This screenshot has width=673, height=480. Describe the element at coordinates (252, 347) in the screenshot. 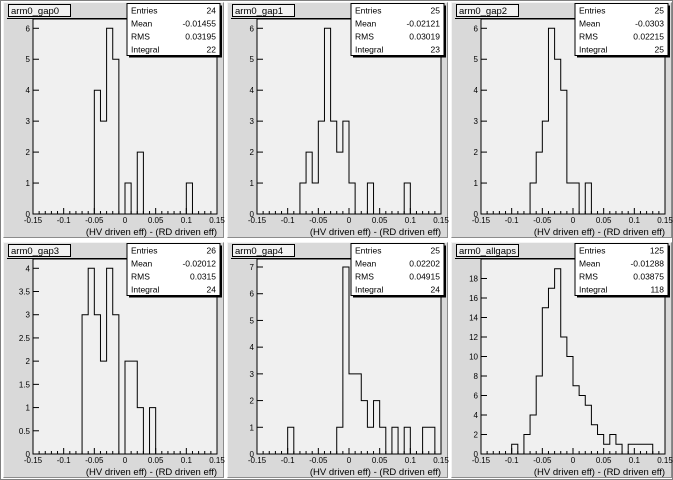

I see `y-tick-label: 4` at that location.